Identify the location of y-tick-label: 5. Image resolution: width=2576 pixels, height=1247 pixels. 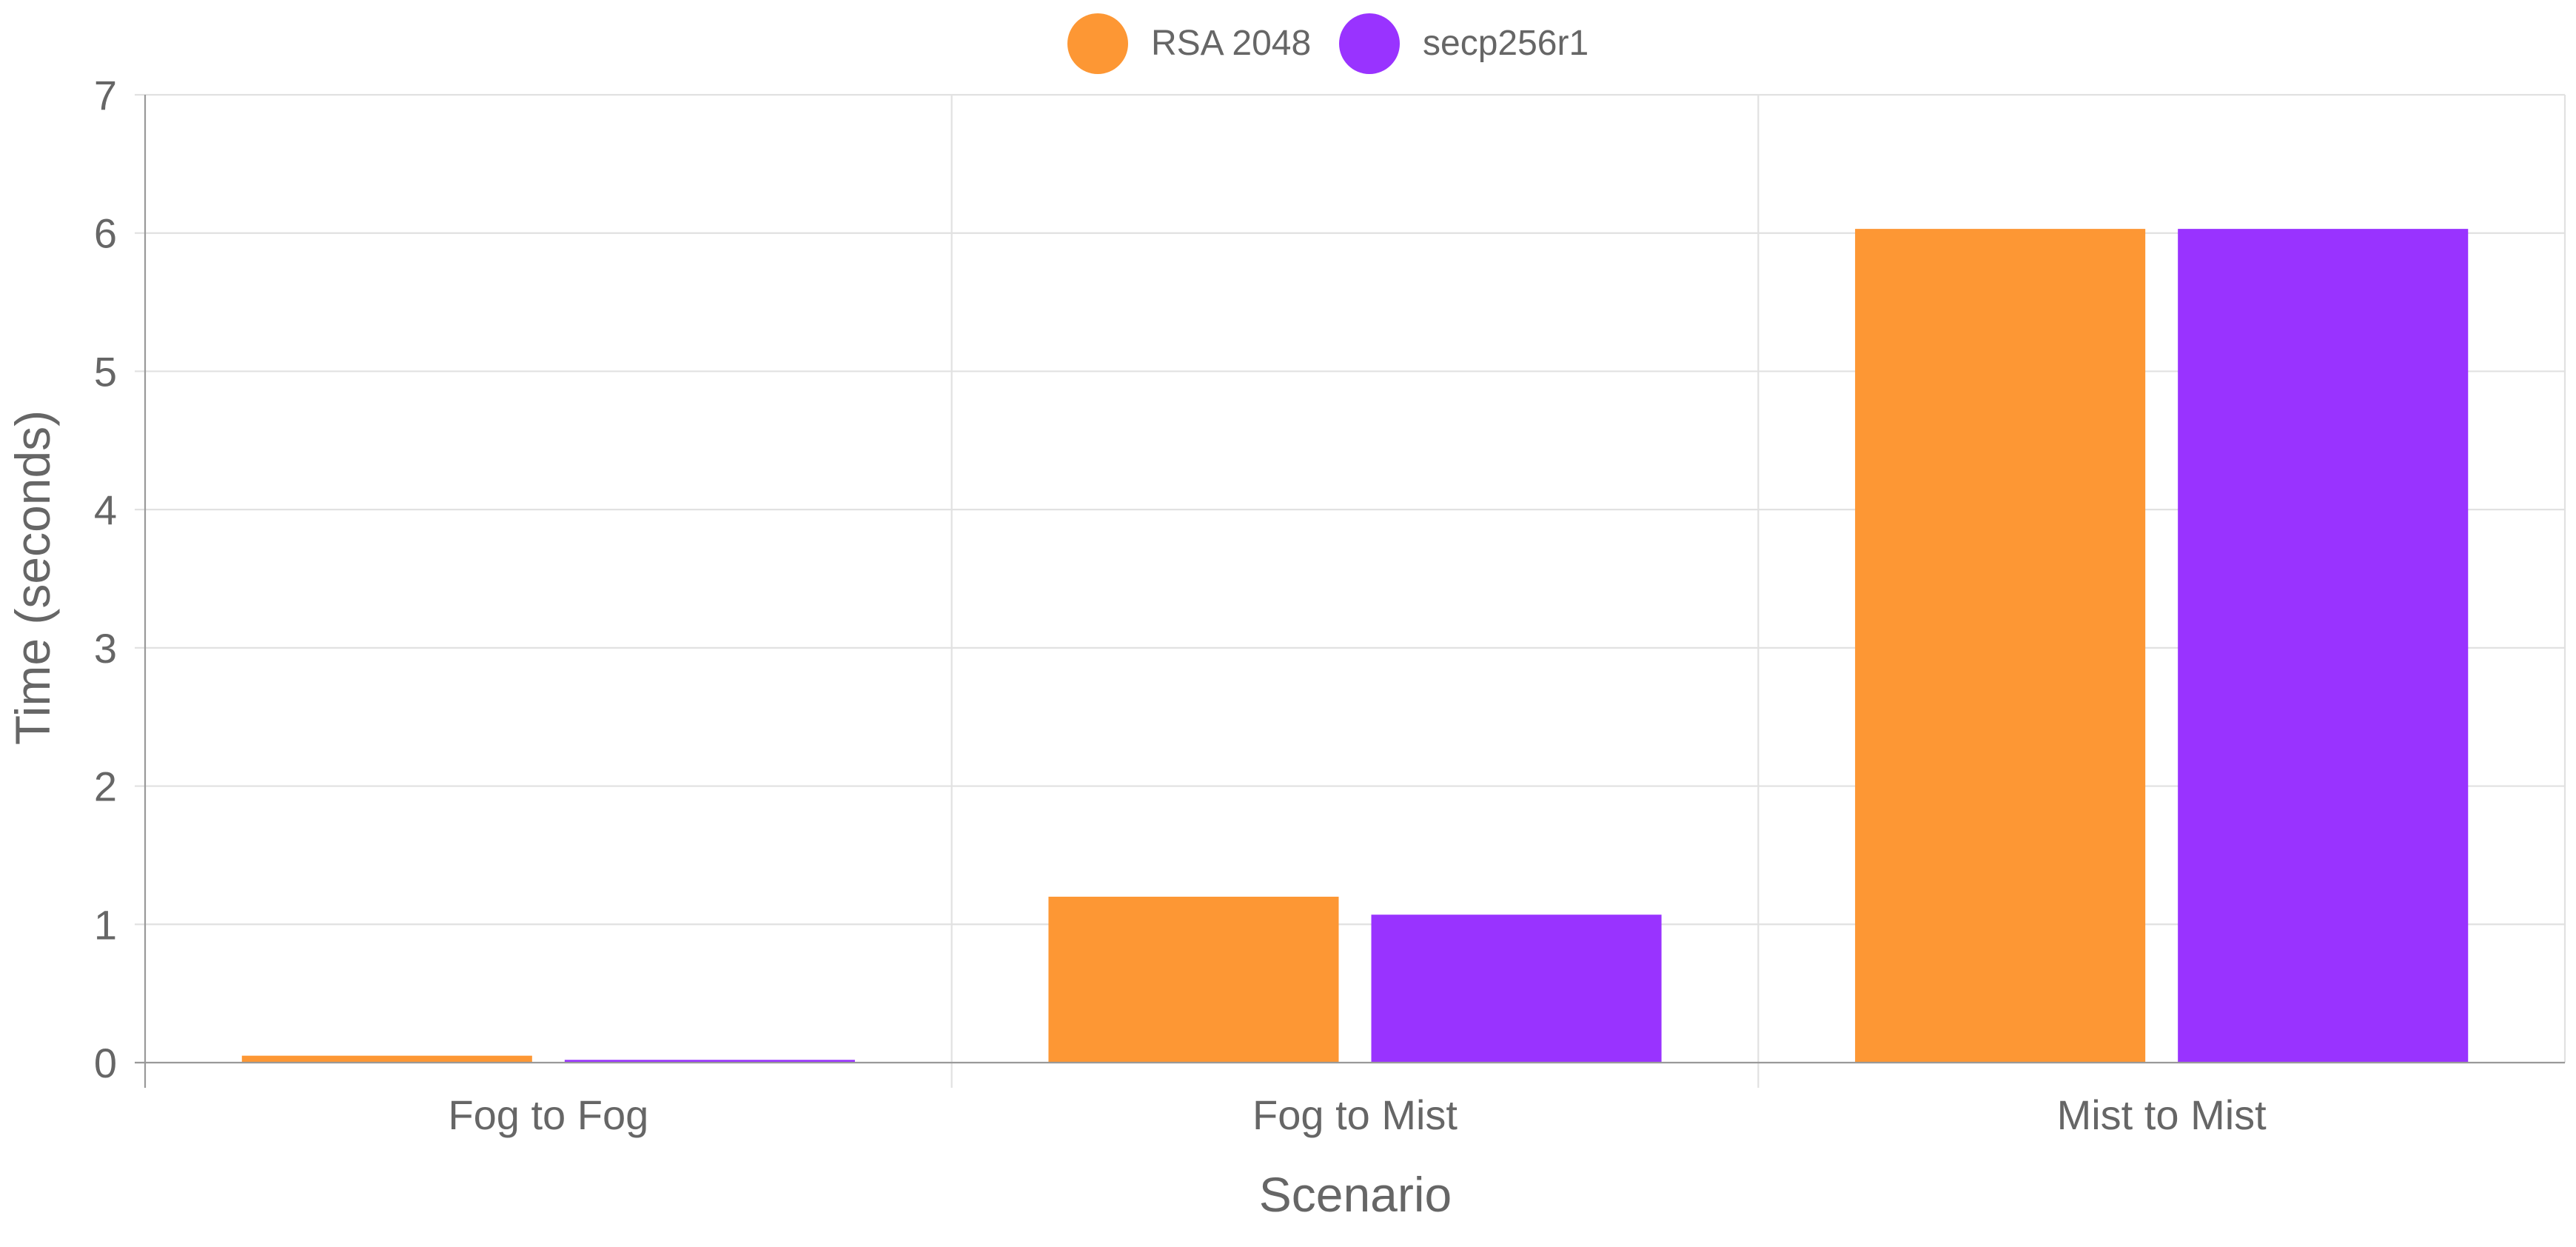
(105, 371).